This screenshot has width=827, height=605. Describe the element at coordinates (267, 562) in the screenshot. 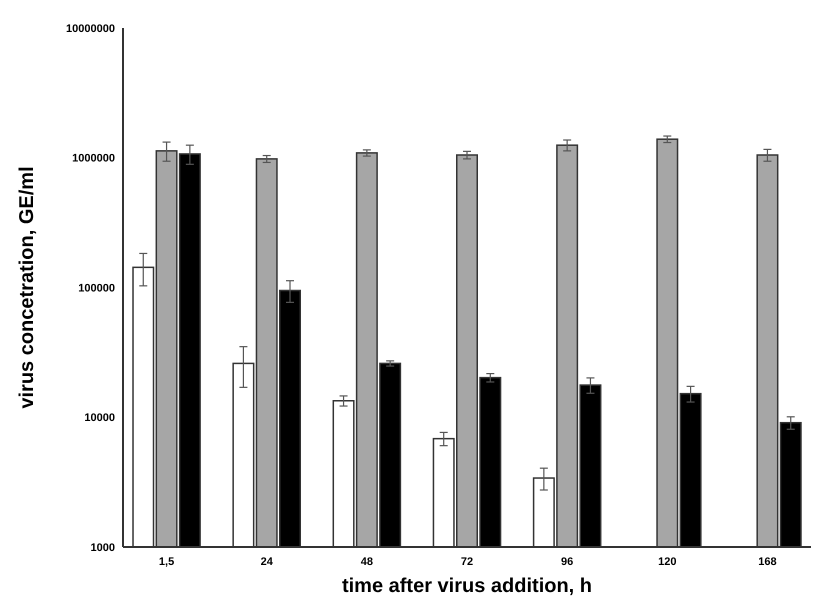

I see `x-tick-label: 24` at that location.